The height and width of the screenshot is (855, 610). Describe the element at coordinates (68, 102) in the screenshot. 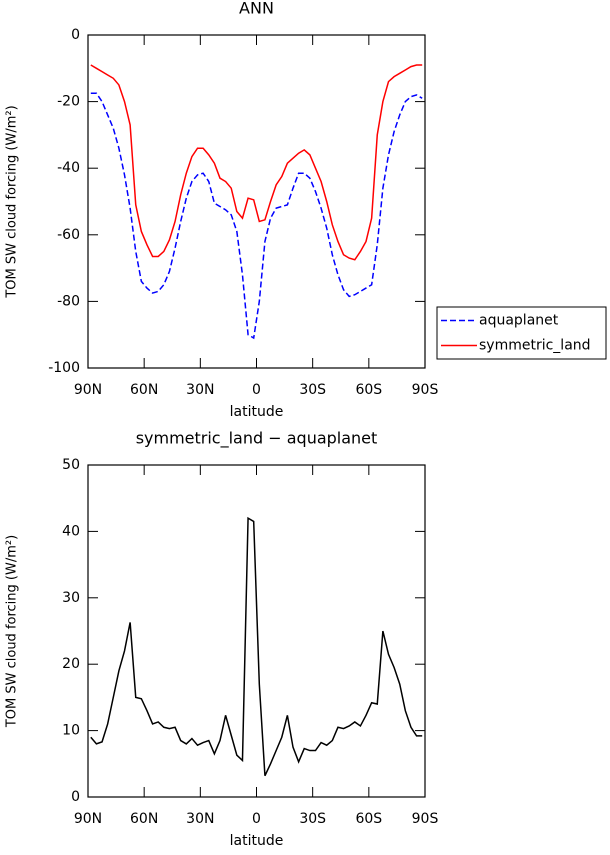

I see `y-tick-label: -20` at that location.